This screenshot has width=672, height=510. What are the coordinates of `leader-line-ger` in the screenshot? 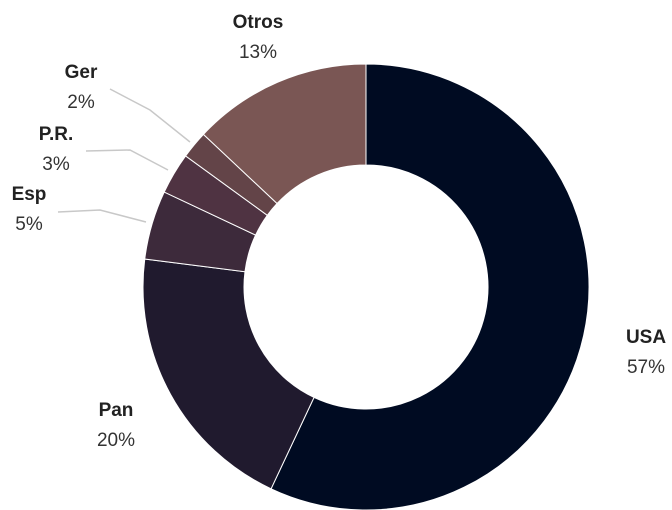 It's located at (150, 115).